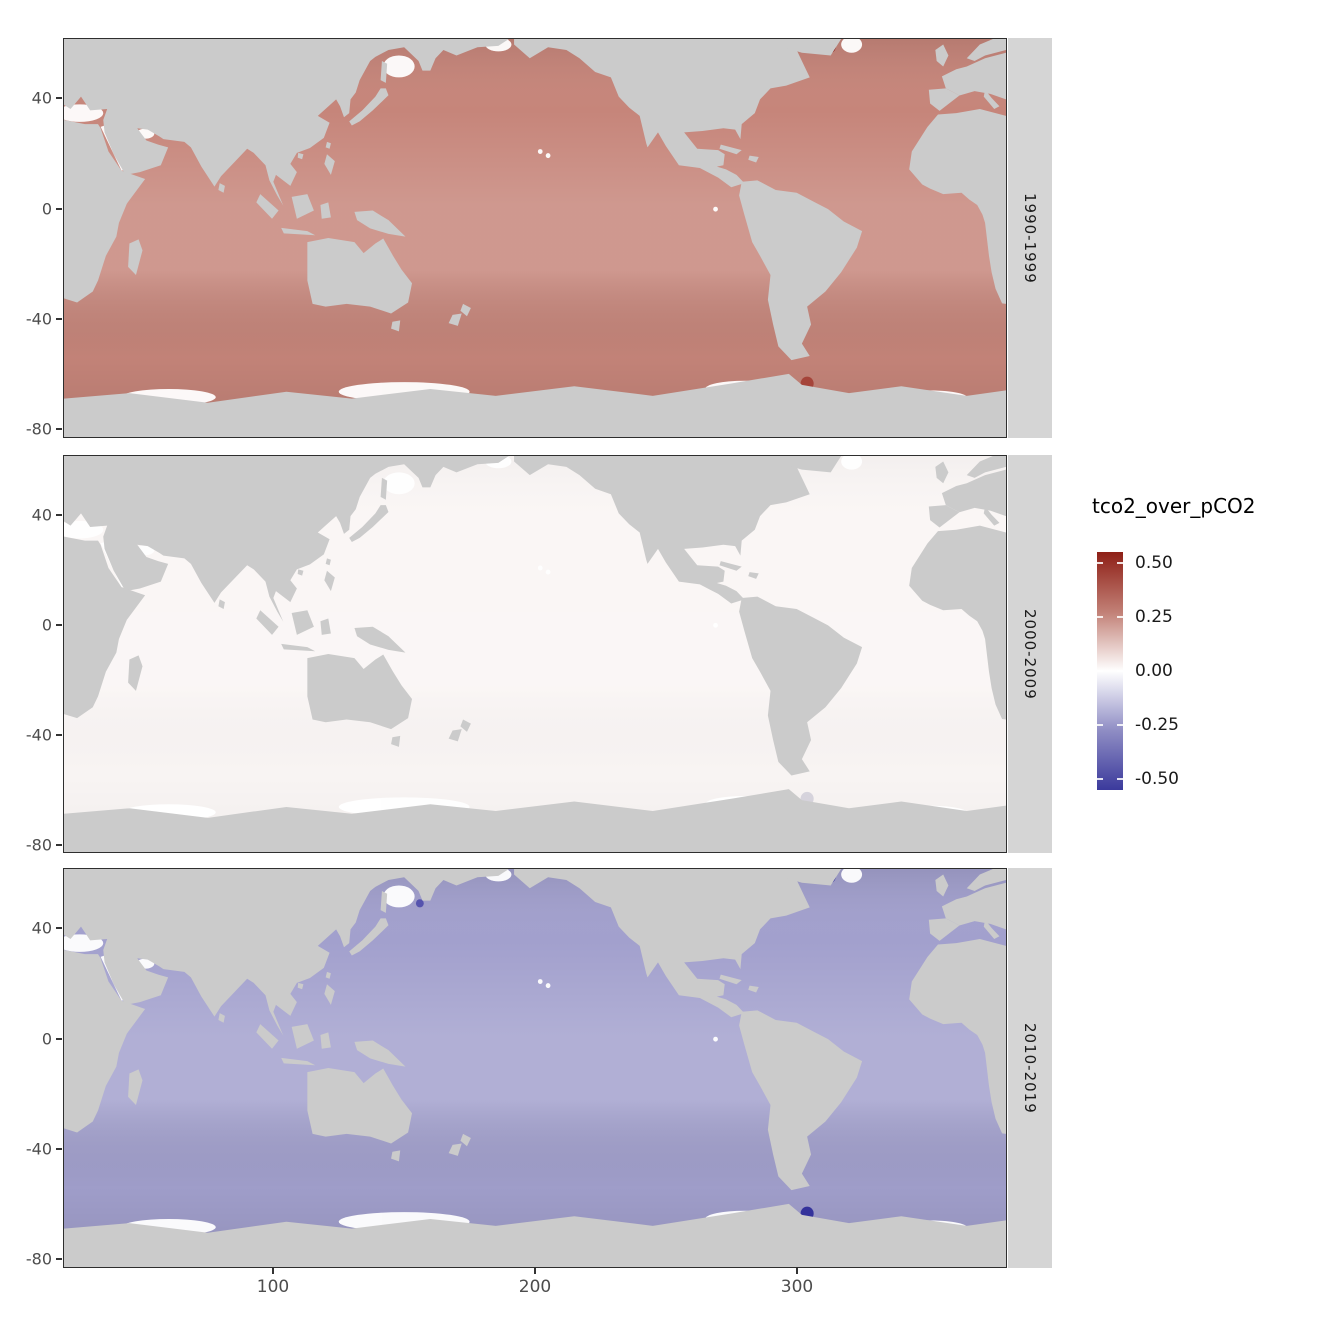  What do you see at coordinates (1157, 779) in the screenshot?
I see `colorbar-label-n050: -0.50` at bounding box center [1157, 779].